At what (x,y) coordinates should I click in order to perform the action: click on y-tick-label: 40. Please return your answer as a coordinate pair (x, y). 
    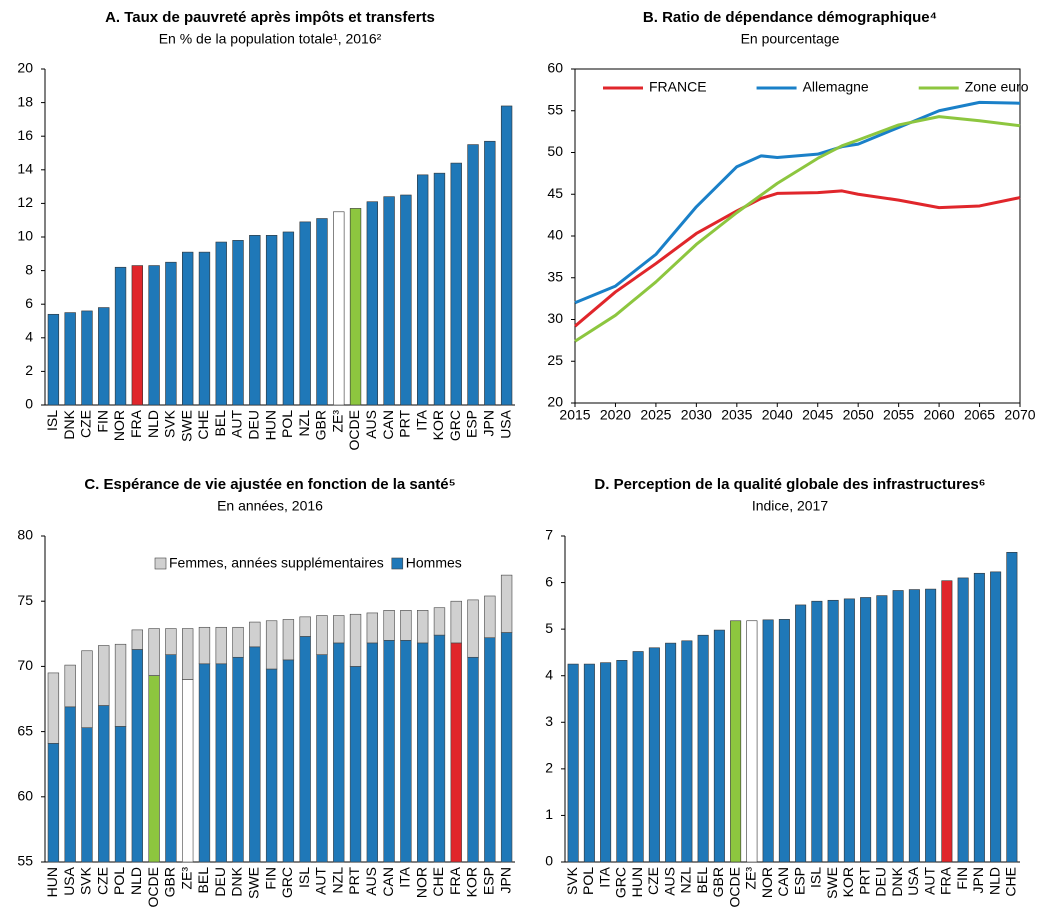
    Looking at the image, I should click on (555, 235).